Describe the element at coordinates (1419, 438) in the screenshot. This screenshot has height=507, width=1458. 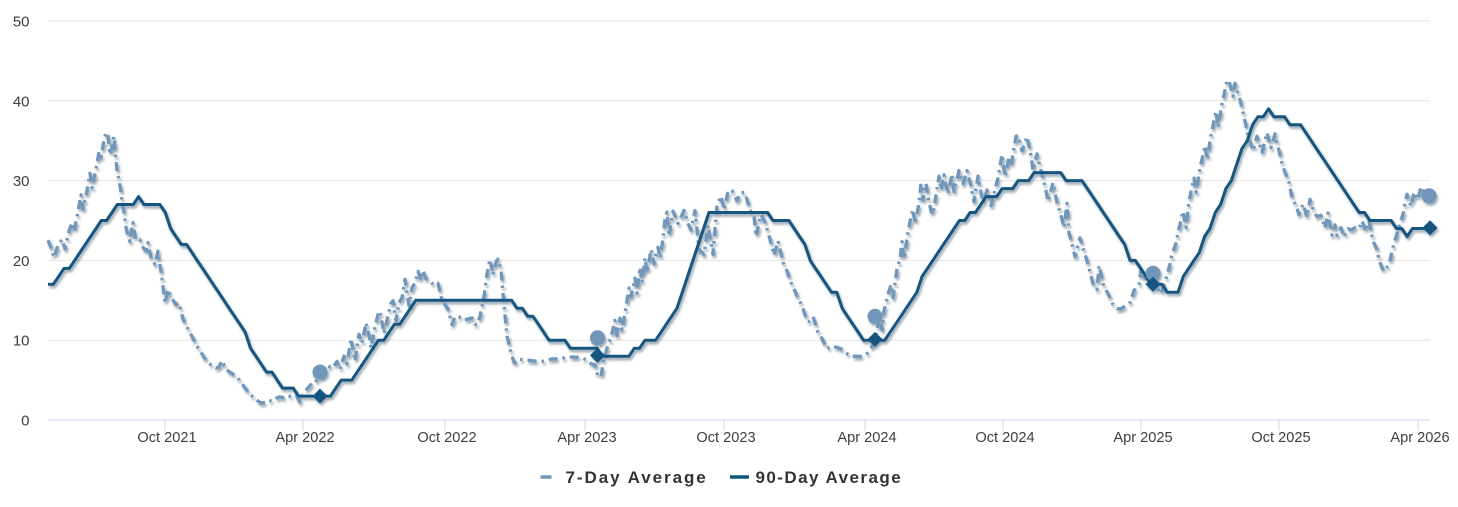
I see `svg-text: Apr 2026` at that location.